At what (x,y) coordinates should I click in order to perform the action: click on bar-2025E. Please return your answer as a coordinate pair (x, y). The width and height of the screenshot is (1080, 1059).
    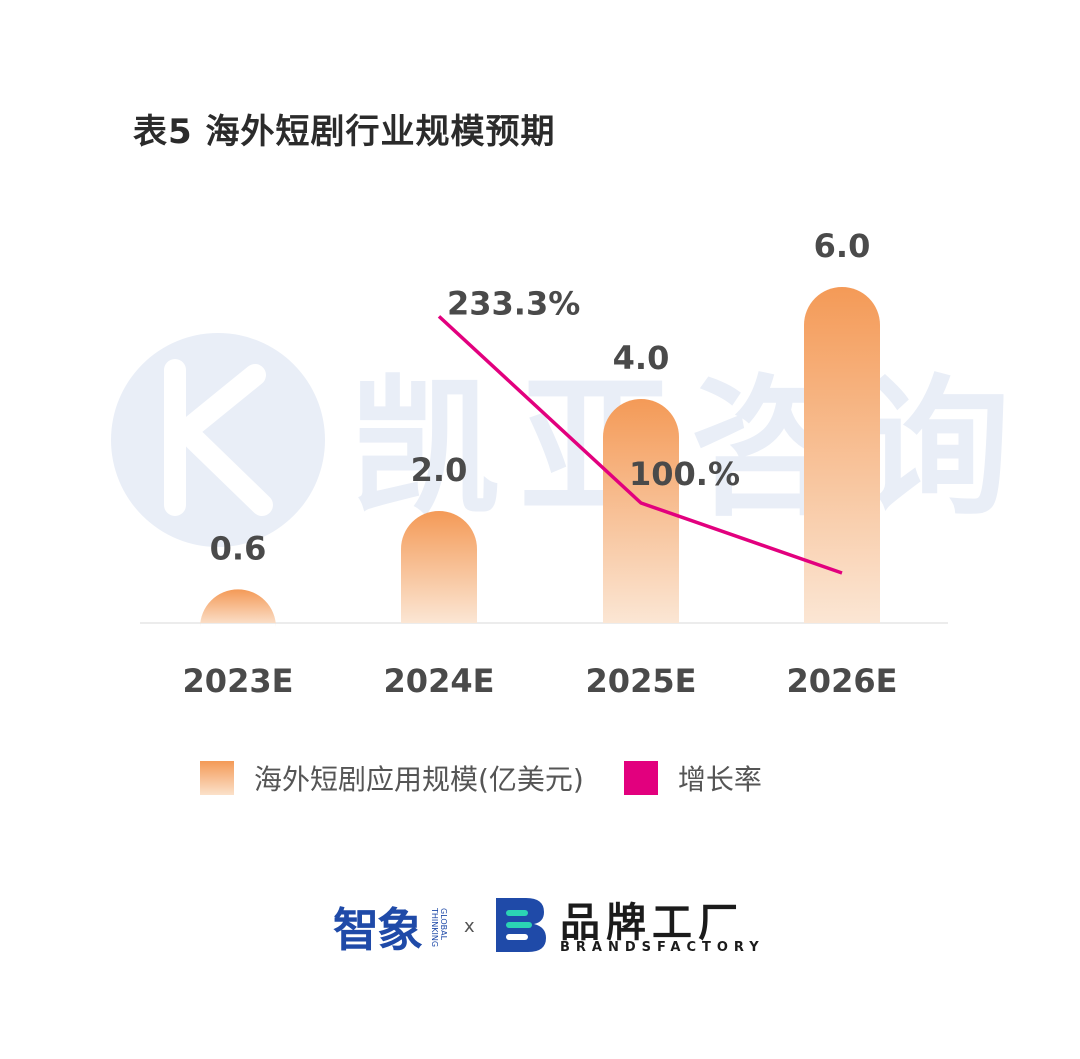
    Looking at the image, I should click on (641, 511).